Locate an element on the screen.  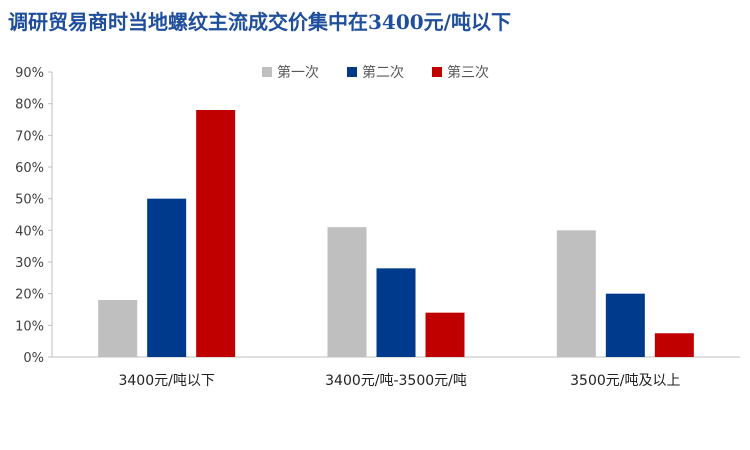
category-label: 3400元/吨-3500元/吨 is located at coordinates (396, 381).